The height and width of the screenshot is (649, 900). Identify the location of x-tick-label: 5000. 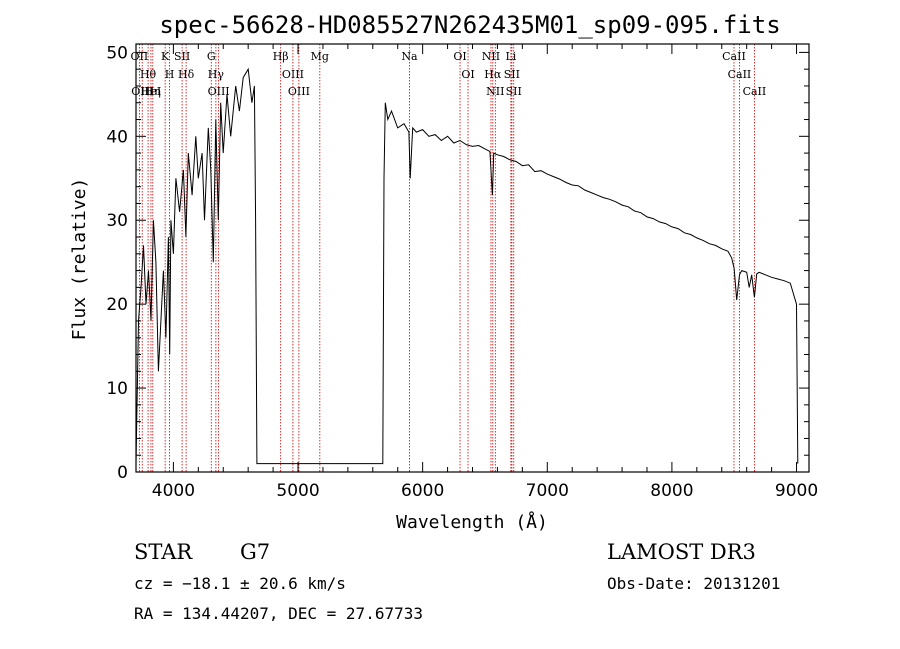
(297, 491).